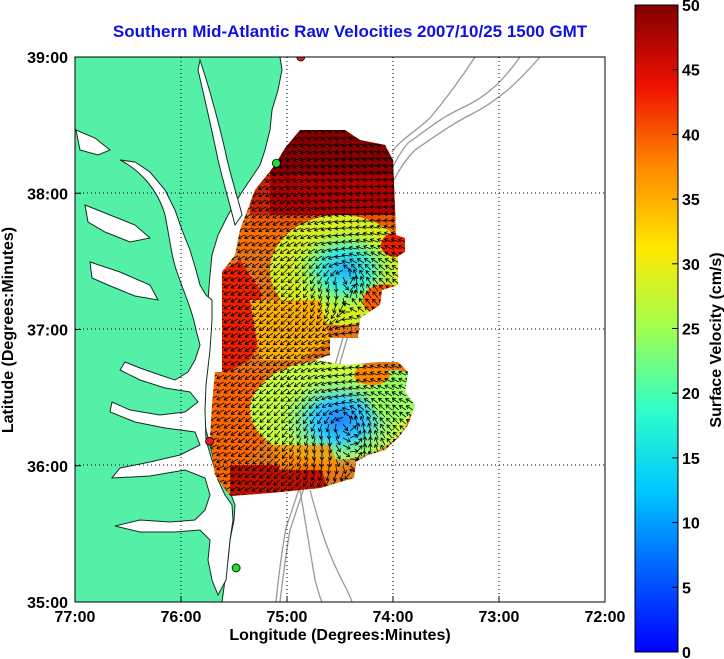 The height and width of the screenshot is (659, 724). I want to click on colorbar-tick-label: 30, so click(691, 265).